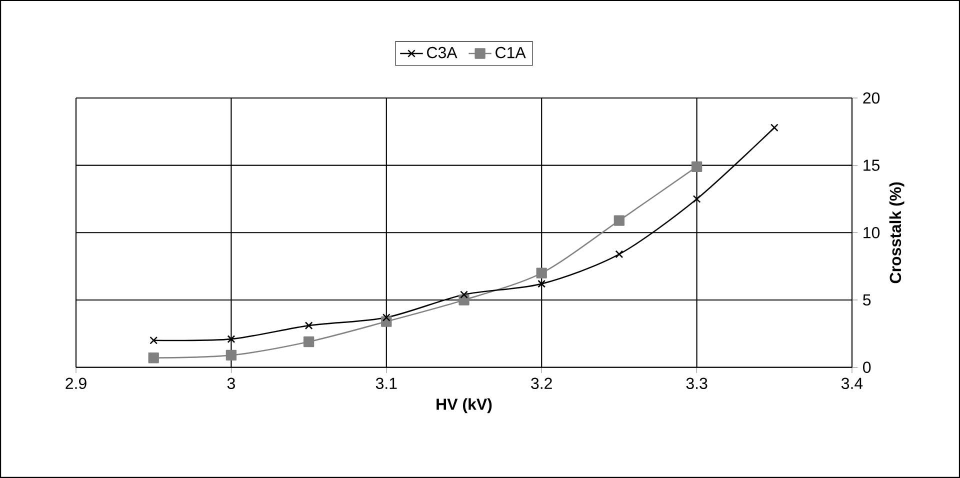  I want to click on x-tick-label: 2.9, so click(76, 384).